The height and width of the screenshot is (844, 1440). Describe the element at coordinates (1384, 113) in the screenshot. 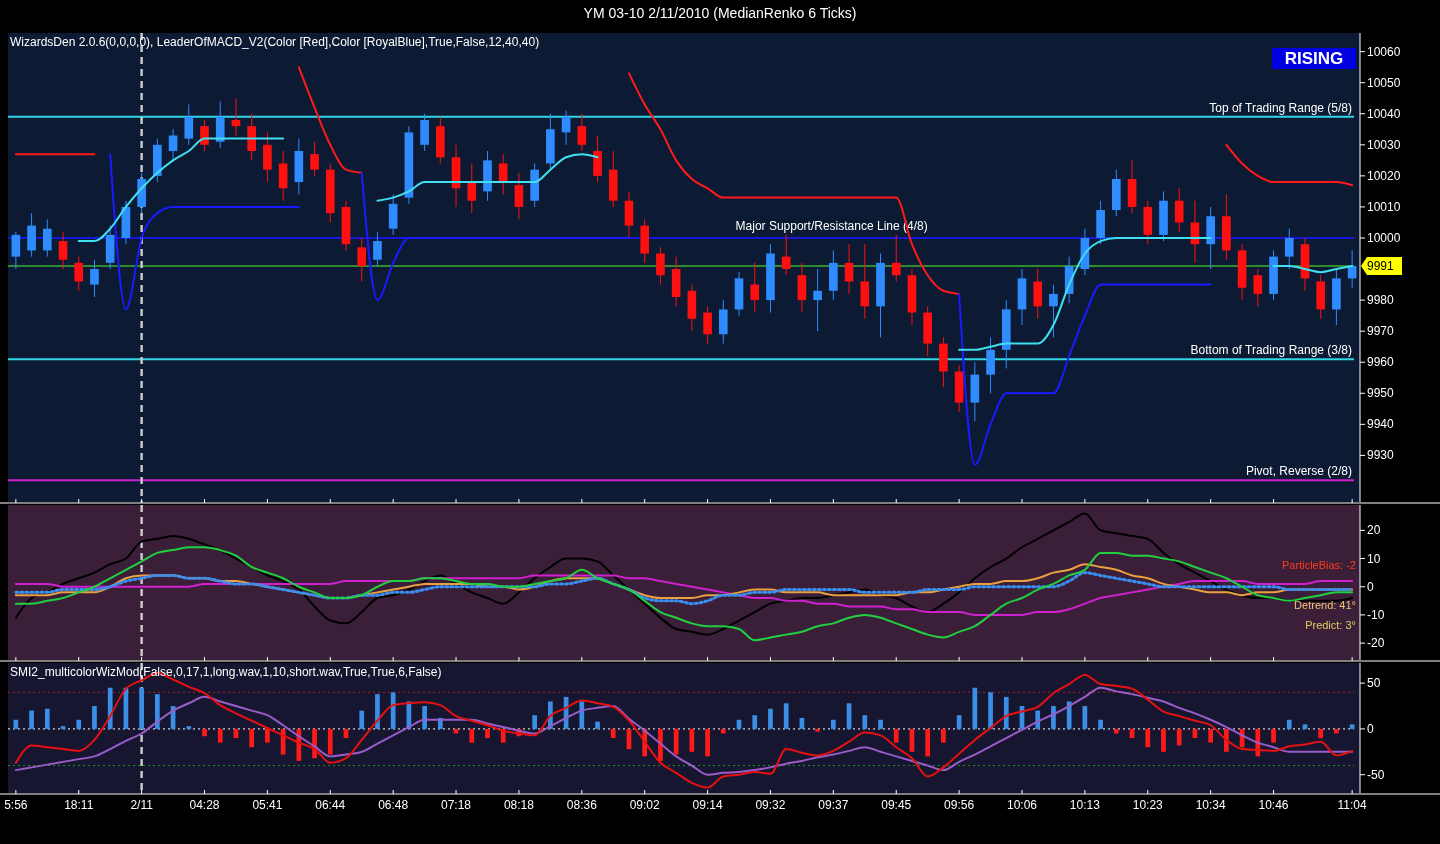

I see `y-tick-label: 10040` at that location.